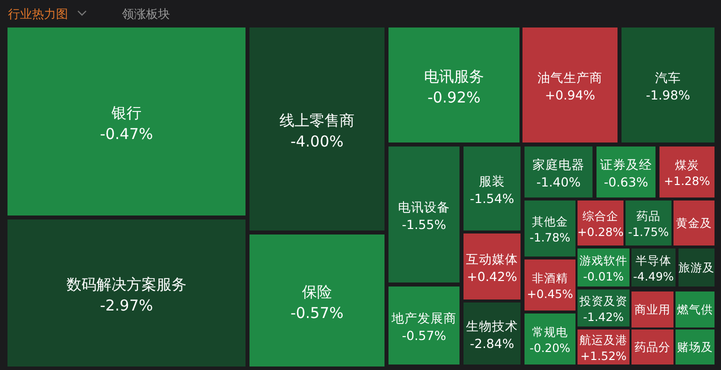  I want to click on cell: 旅游及, so click(697, 268).